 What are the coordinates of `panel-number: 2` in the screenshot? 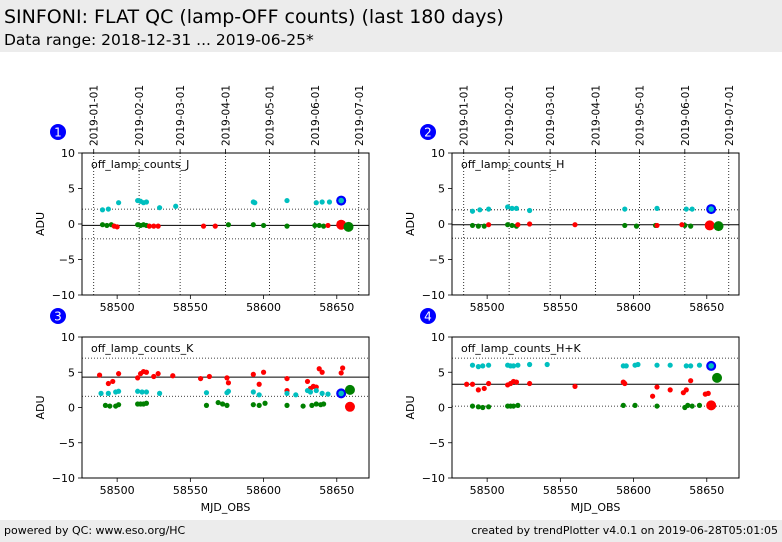 It's located at (428, 133).